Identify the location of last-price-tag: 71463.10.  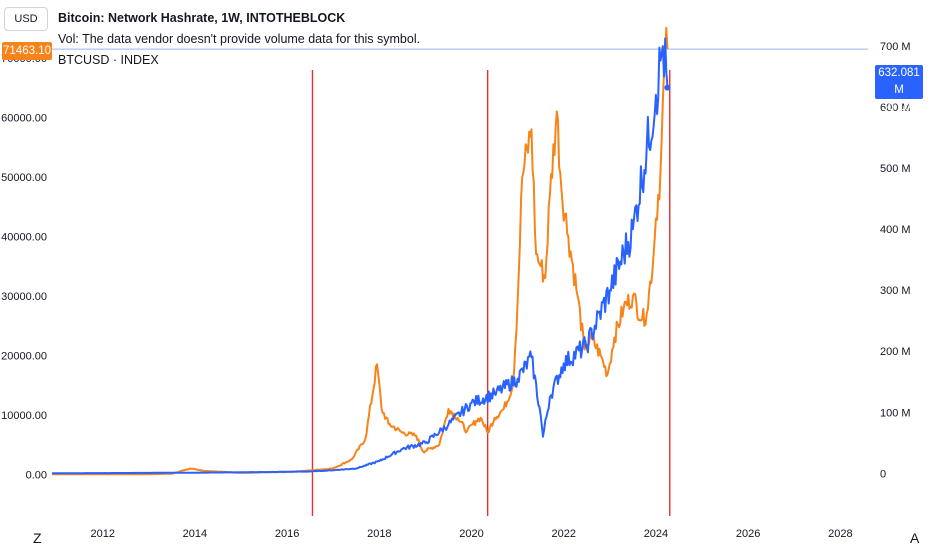
(27, 51).